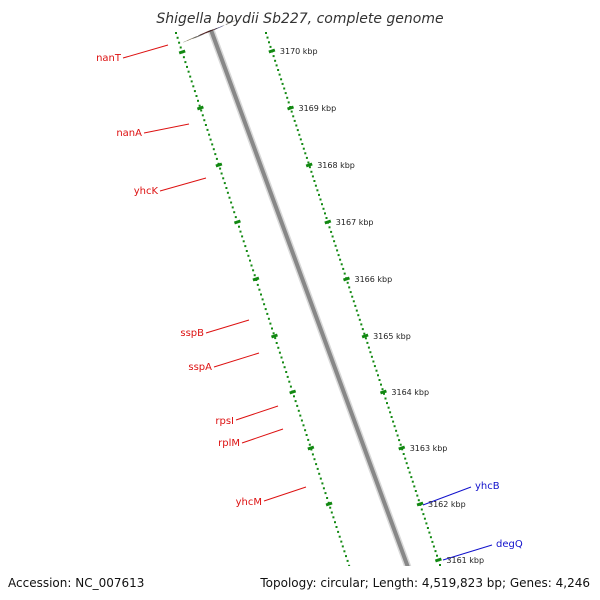  What do you see at coordinates (447, 504) in the screenshot?
I see `ruler-label-3162-kbp: 3162 kbp` at bounding box center [447, 504].